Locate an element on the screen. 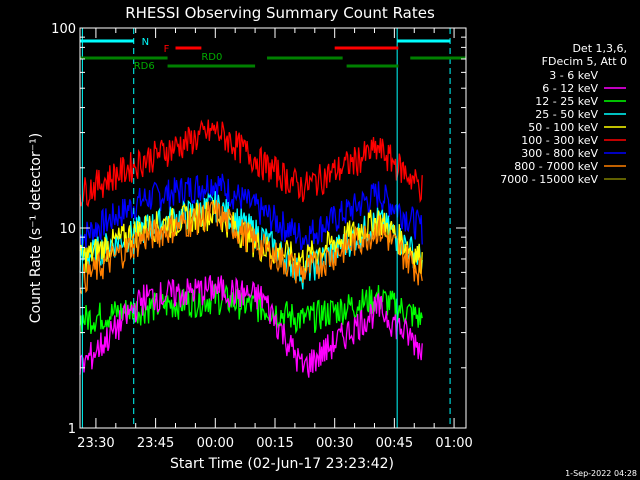 The width and height of the screenshot is (640, 480). legend-label-0: 3 - 6 keV is located at coordinates (573, 75).